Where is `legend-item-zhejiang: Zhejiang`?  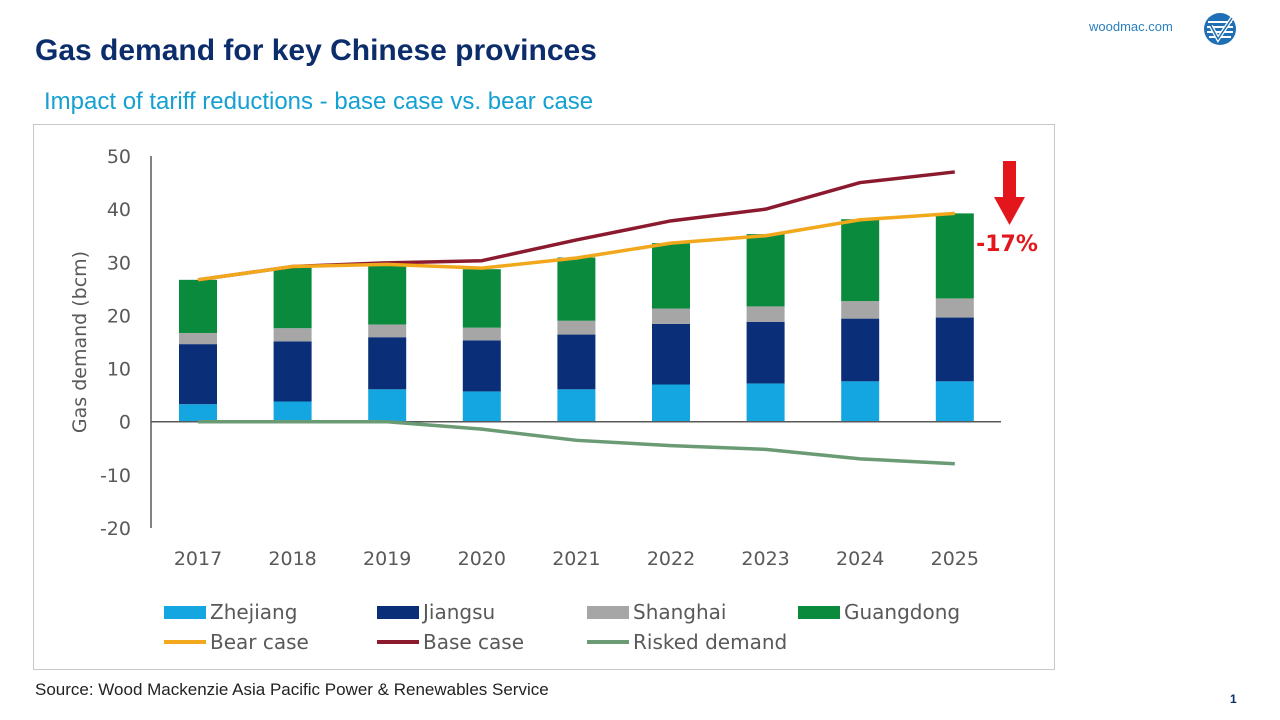 legend-item-zhejiang: Zhejiang is located at coordinates (230, 612).